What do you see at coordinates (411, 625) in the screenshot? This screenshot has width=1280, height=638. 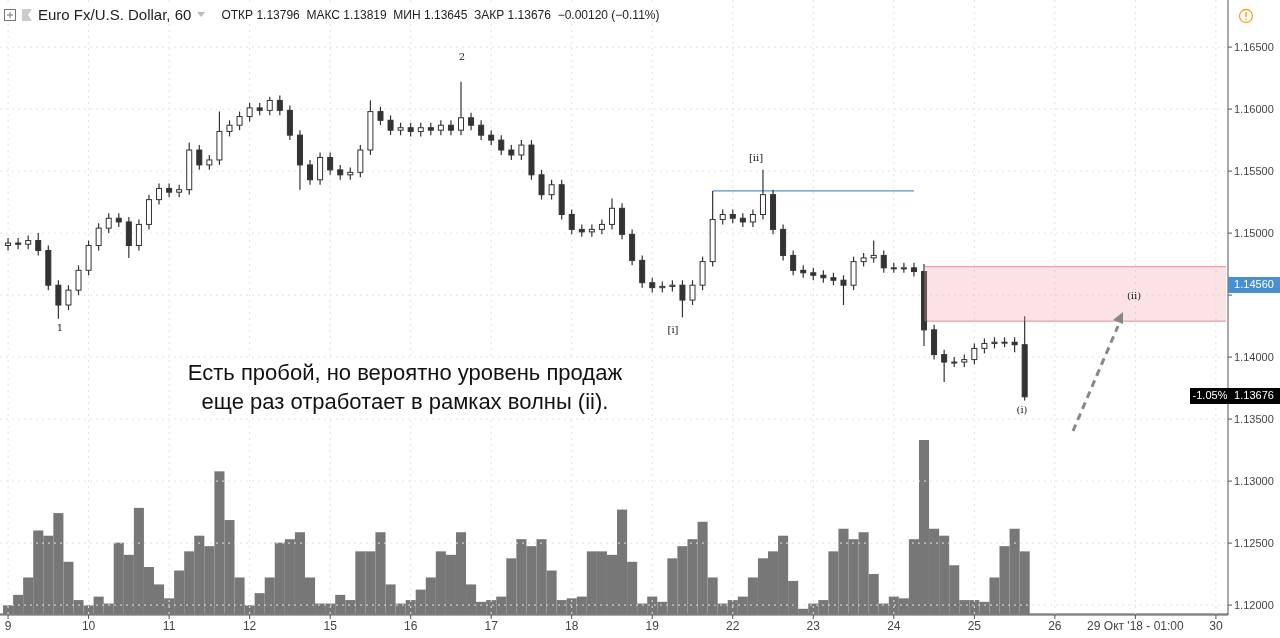 I see `x-tick-label: 16` at bounding box center [411, 625].